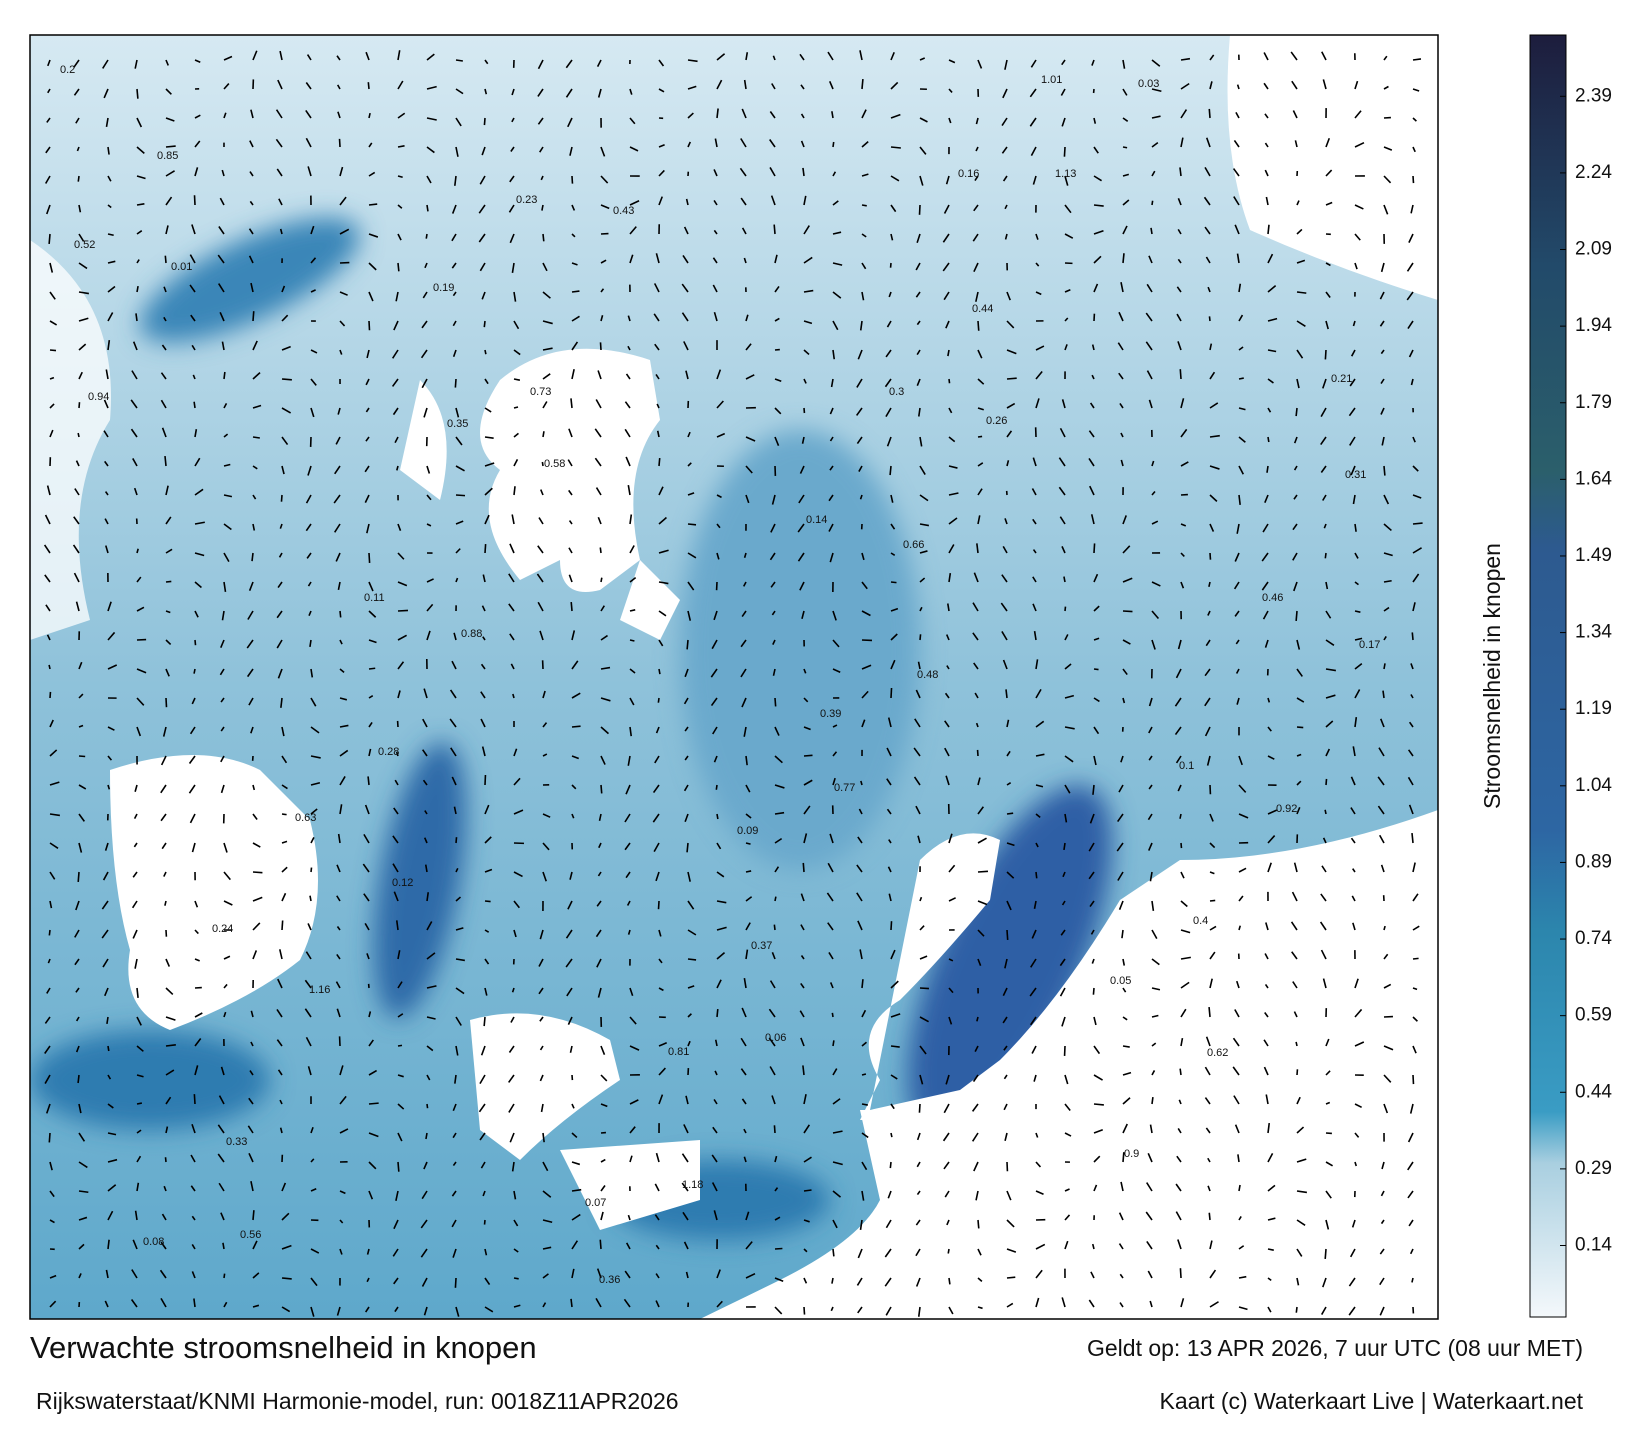  What do you see at coordinates (1341, 379) in the screenshot?
I see `speed-label: 0.21` at bounding box center [1341, 379].